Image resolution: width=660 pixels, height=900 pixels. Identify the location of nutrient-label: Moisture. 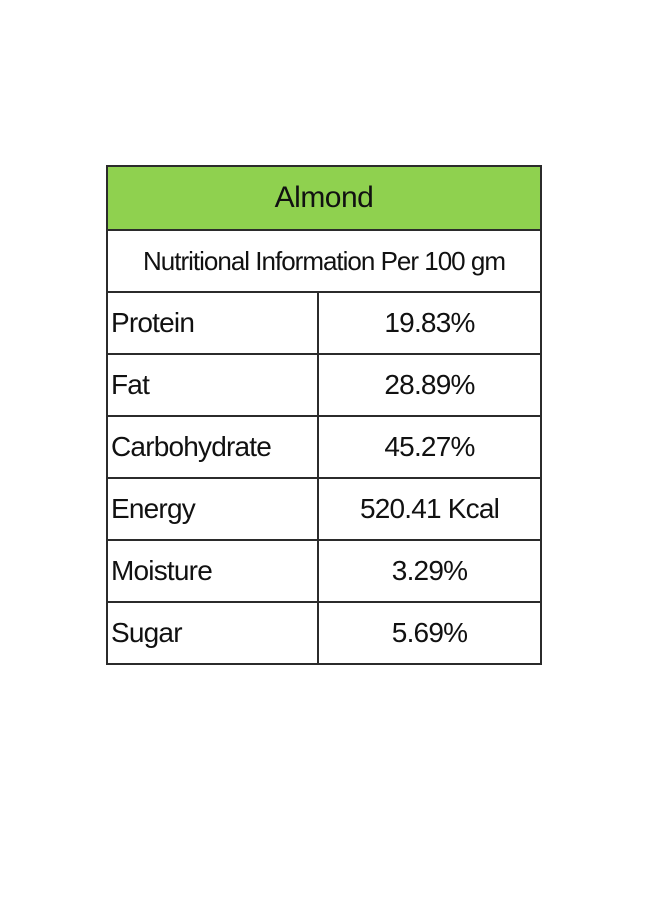
(212, 571).